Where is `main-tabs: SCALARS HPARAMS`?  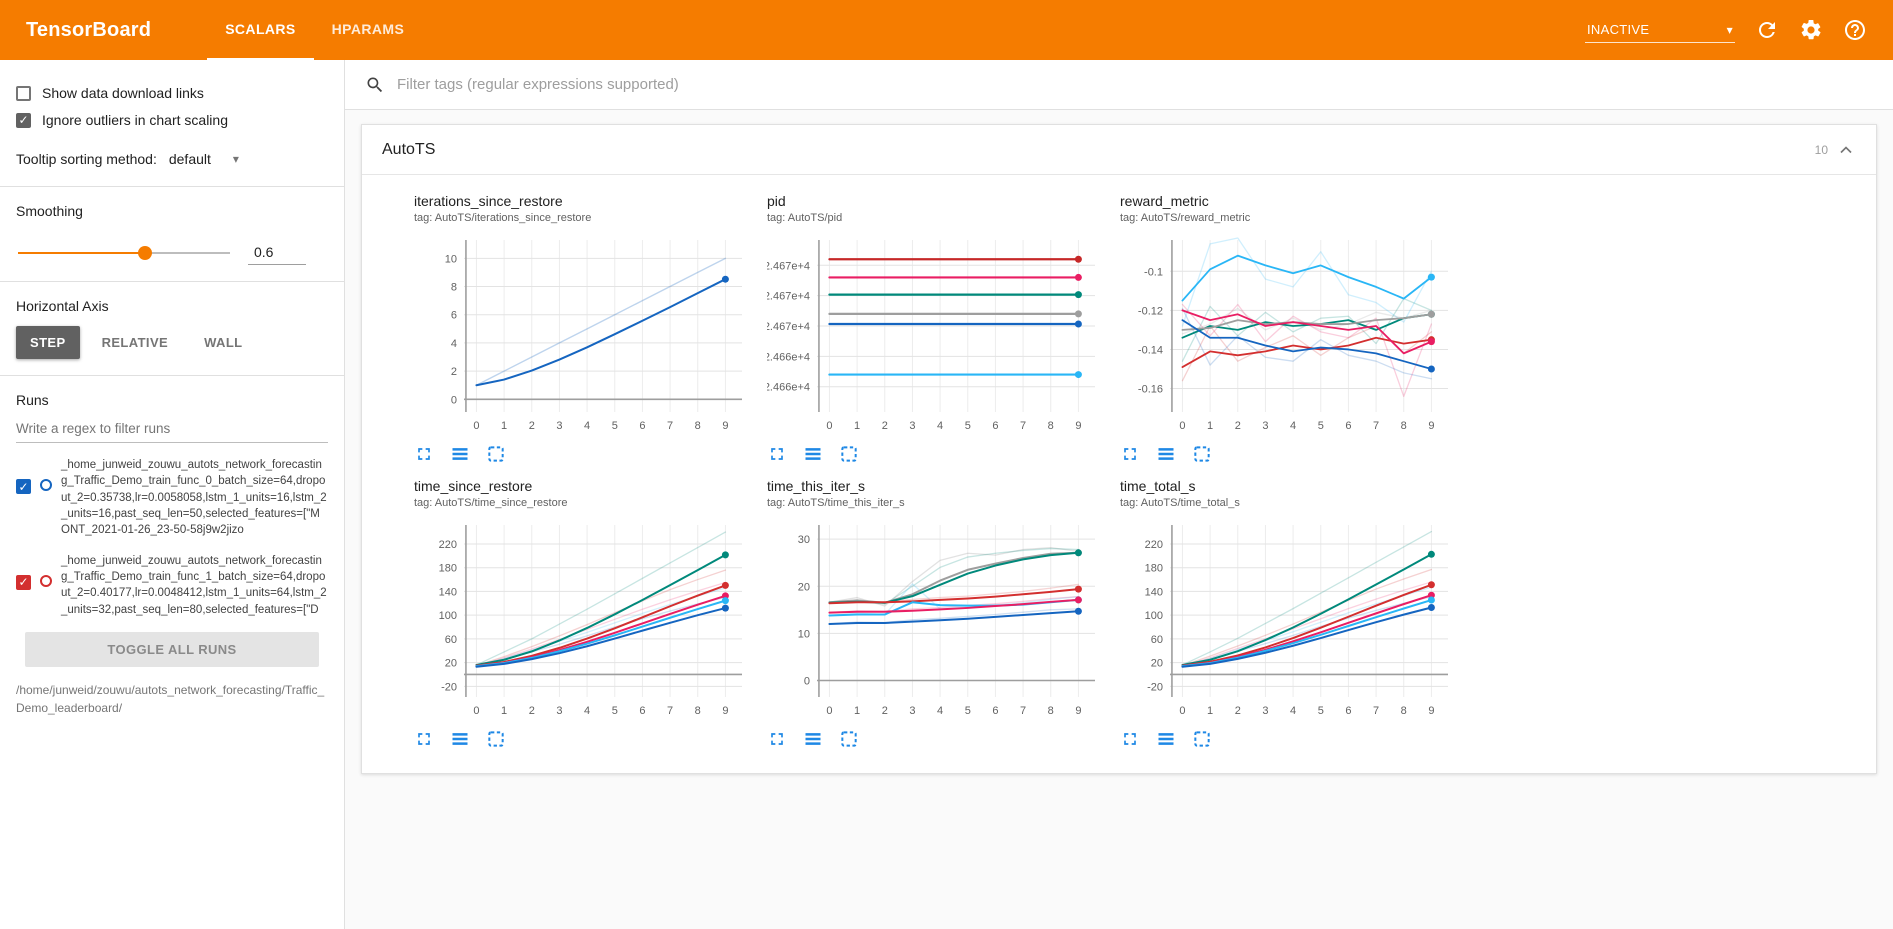 main-tabs: SCALARS HPARAMS is located at coordinates (314, 30).